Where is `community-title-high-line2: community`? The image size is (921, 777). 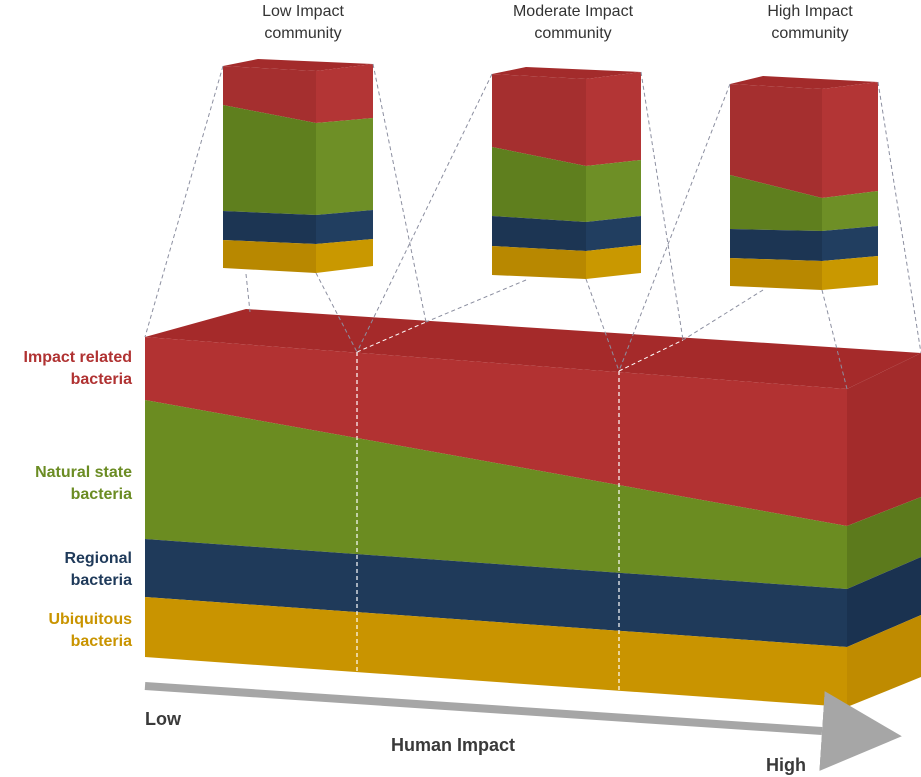 community-title-high-line2: community is located at coordinates (810, 33).